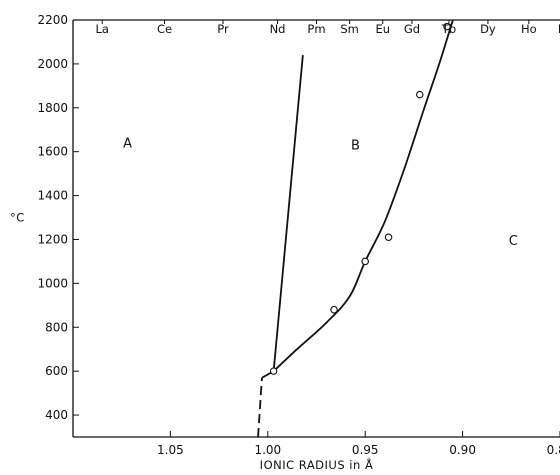 The height and width of the screenshot is (475, 560). What do you see at coordinates (52, 64) in the screenshot?
I see `y-tick-label: 2000` at bounding box center [52, 64].